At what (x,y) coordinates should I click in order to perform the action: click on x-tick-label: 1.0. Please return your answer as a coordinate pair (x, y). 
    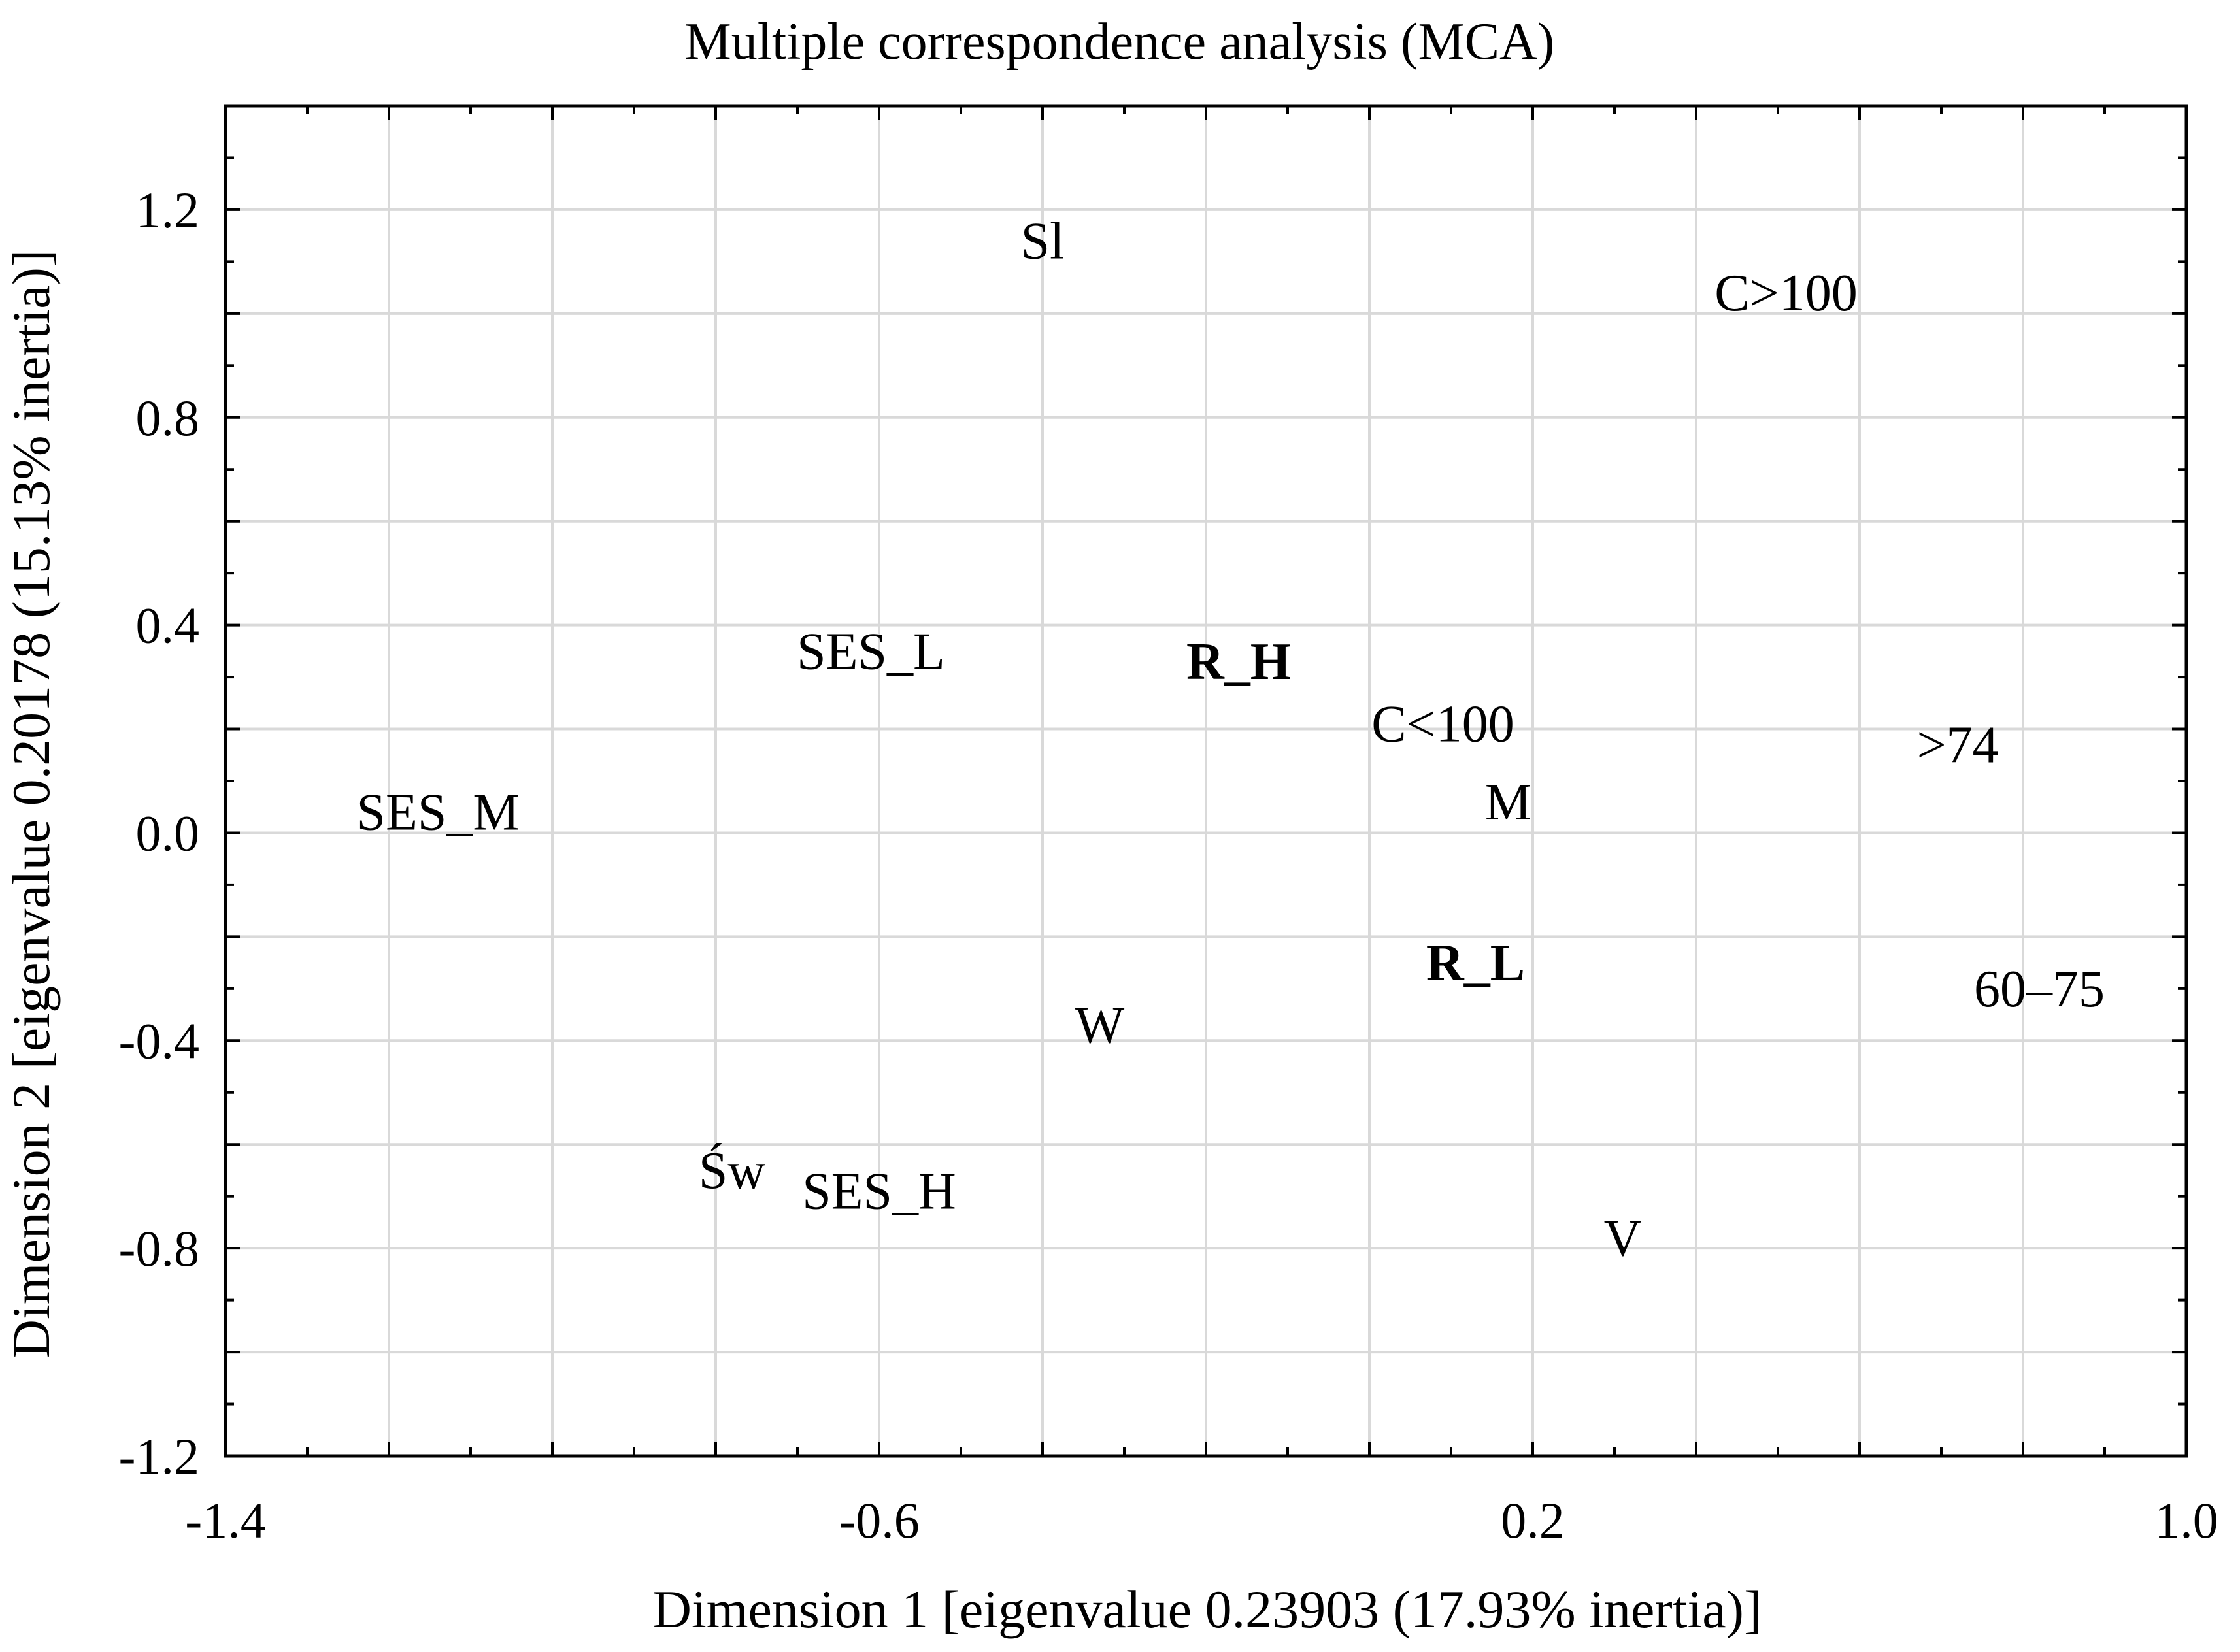
    Looking at the image, I should click on (2186, 1521).